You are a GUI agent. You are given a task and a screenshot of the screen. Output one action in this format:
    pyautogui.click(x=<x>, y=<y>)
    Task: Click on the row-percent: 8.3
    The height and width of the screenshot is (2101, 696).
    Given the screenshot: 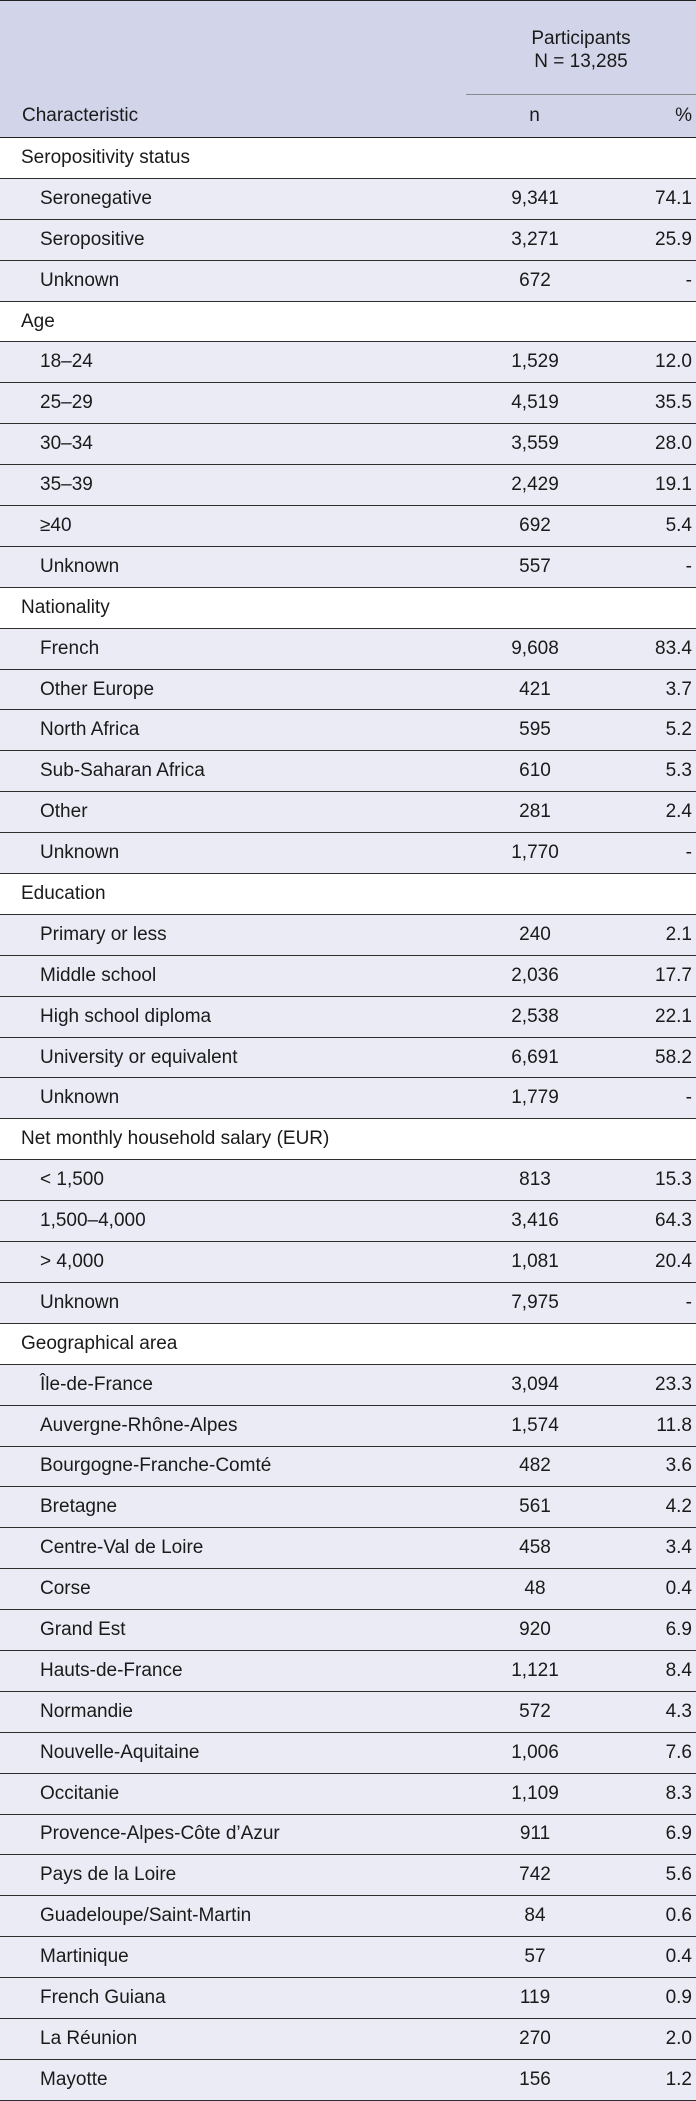 What is the action you would take?
    pyautogui.click(x=636, y=1794)
    